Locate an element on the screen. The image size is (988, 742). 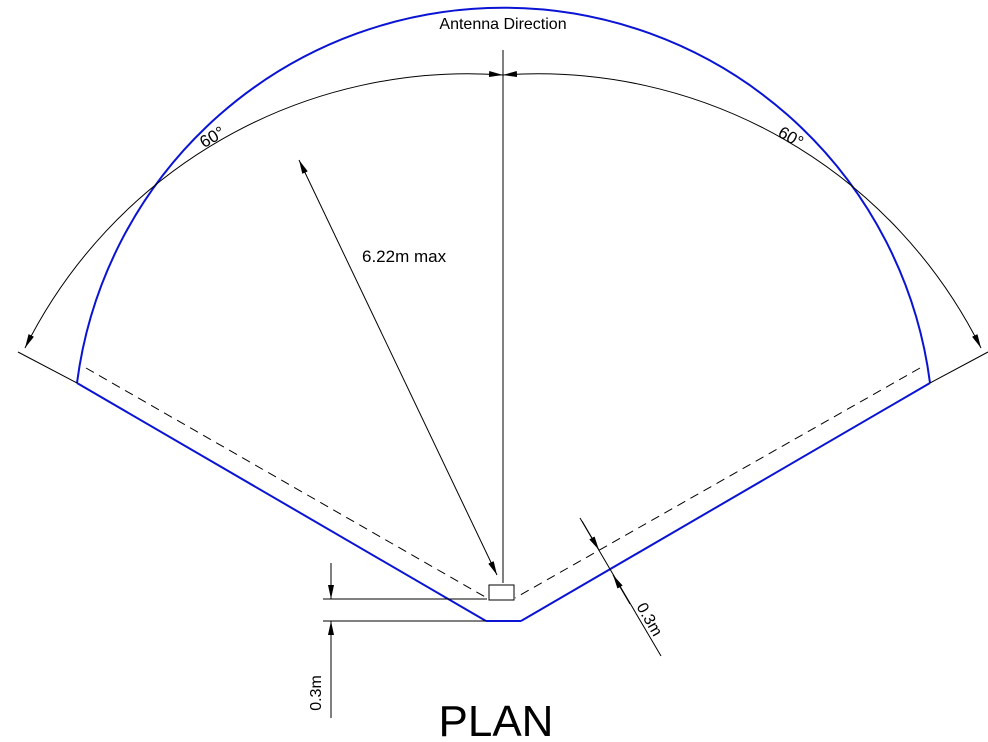
left-boundary-dashed-line is located at coordinates (286, 483).